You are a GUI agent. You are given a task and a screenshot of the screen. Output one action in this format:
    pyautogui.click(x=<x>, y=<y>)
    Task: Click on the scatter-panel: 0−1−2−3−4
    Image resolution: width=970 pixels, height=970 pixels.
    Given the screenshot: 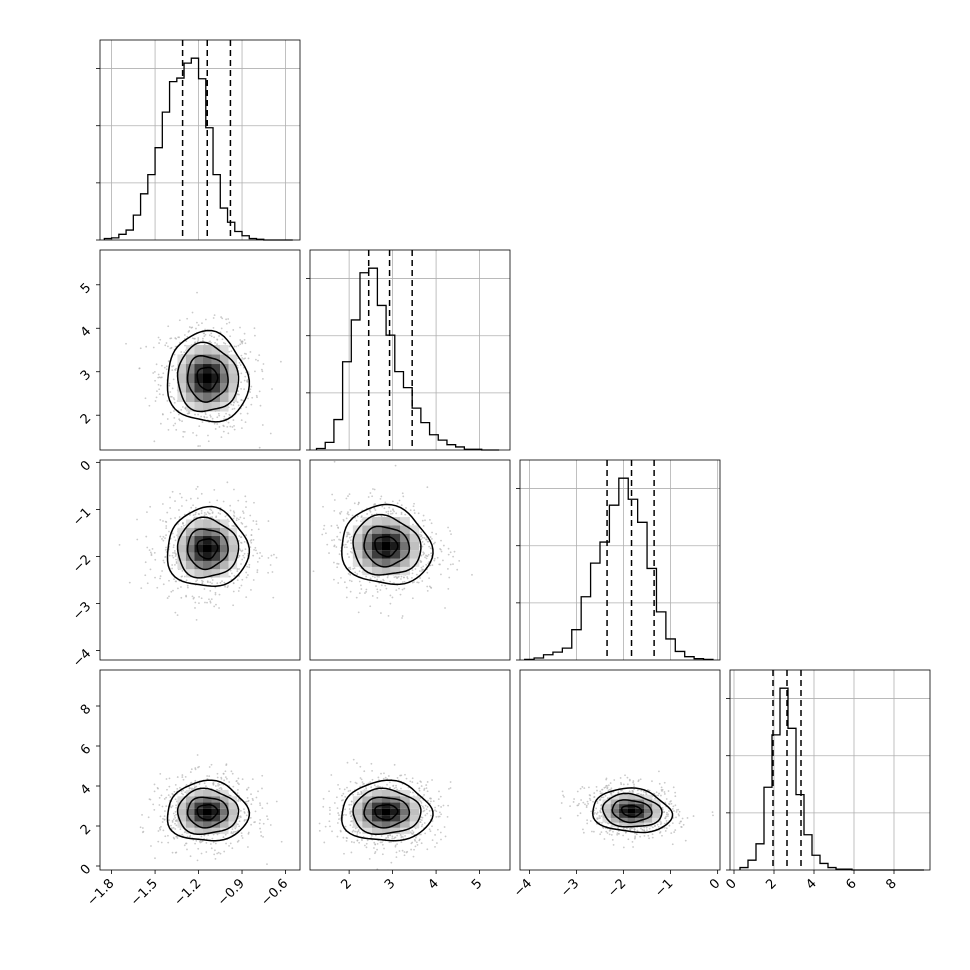 What is the action you would take?
    pyautogui.click(x=185, y=564)
    